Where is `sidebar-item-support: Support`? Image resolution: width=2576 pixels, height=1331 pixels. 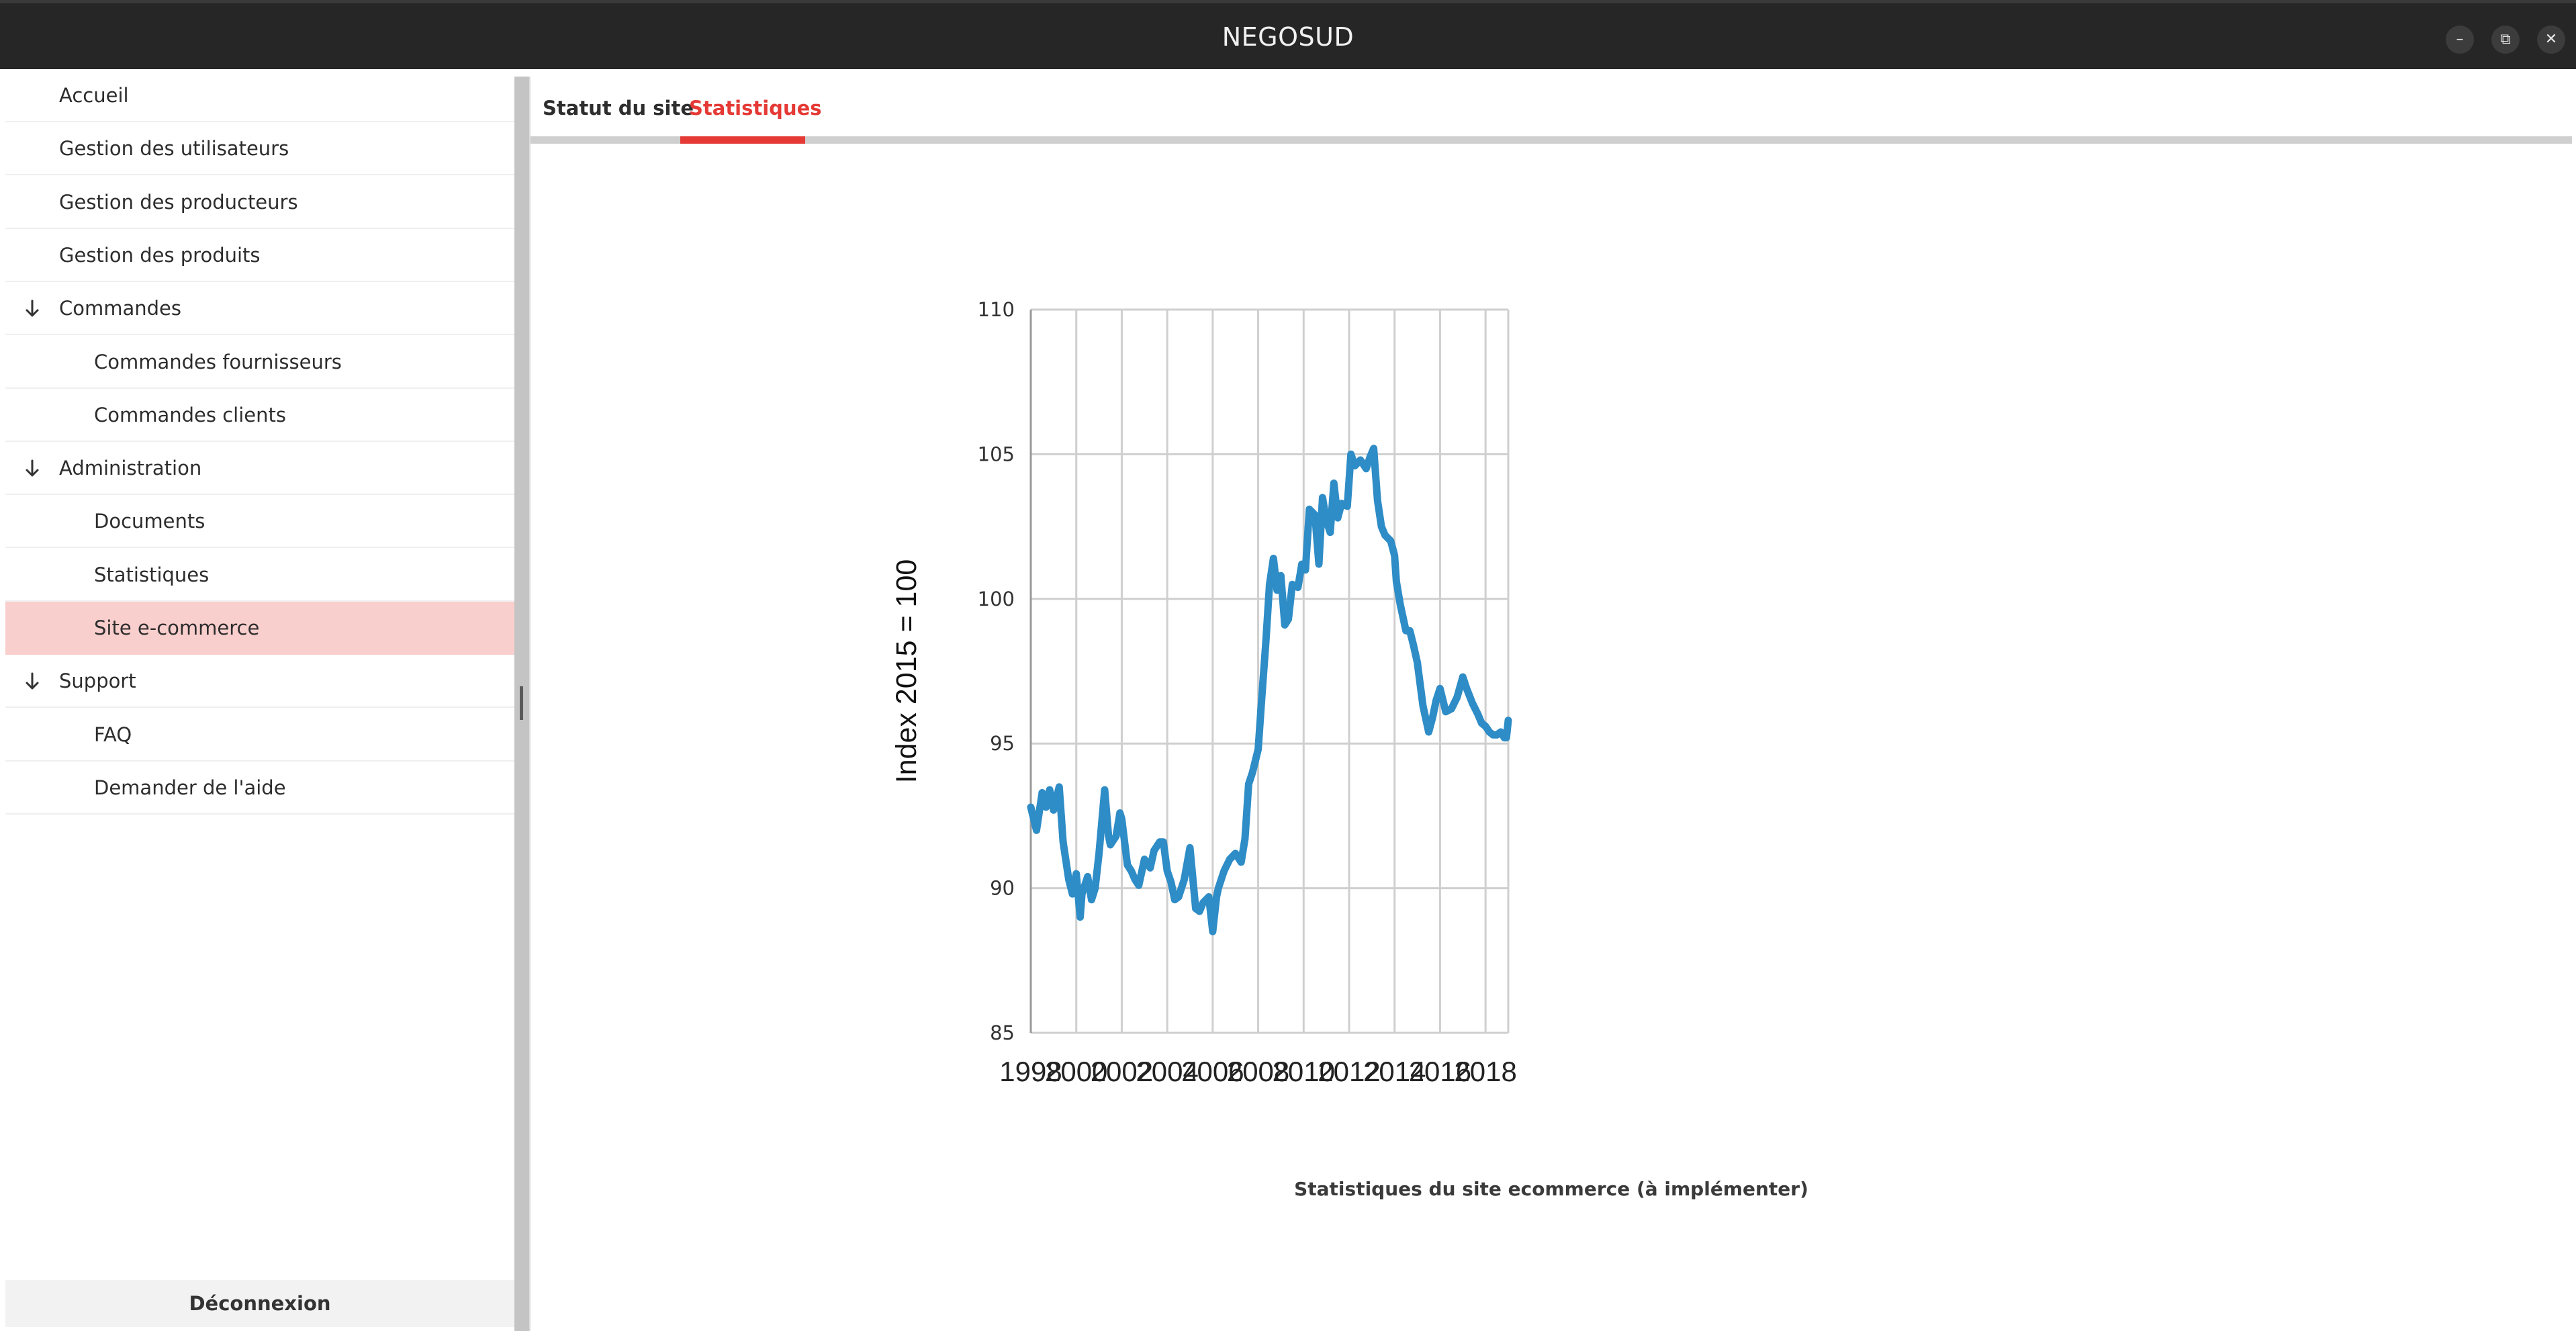 sidebar-item-support: Support is located at coordinates (259, 681).